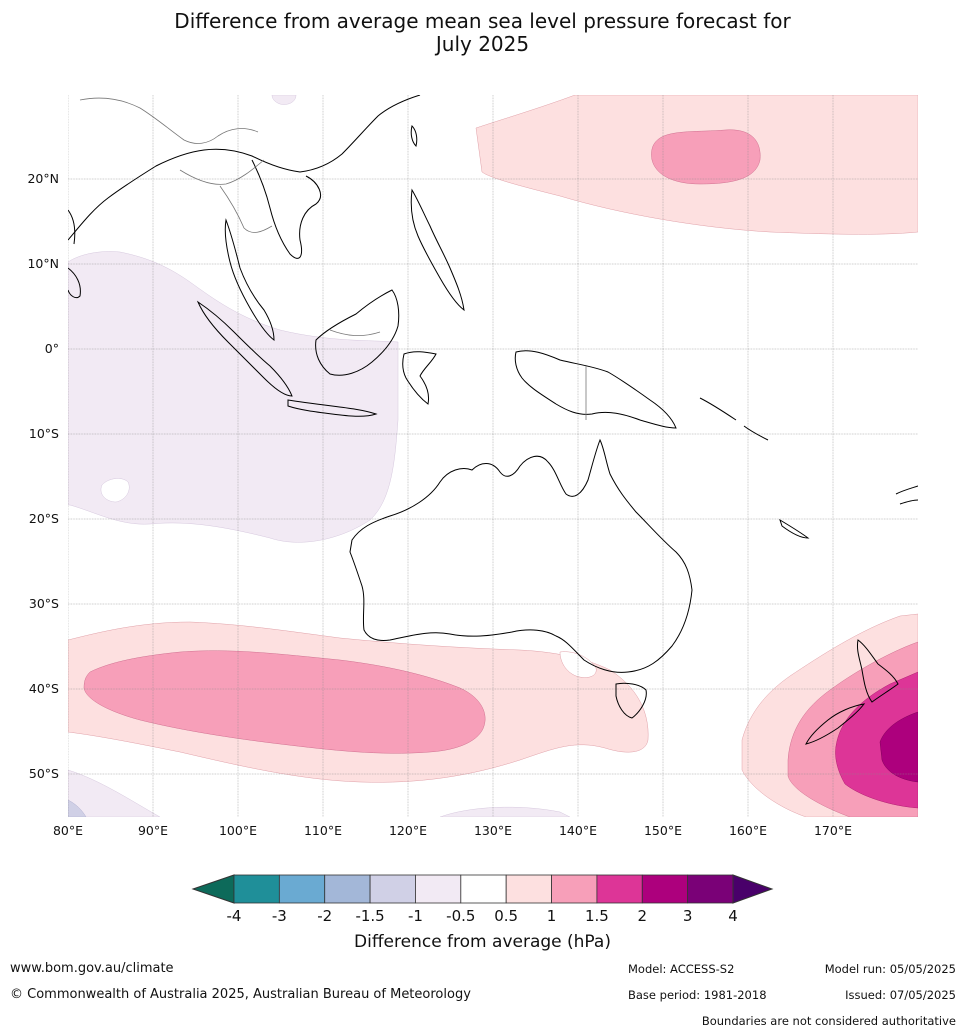 This screenshot has height=1035, width=965. What do you see at coordinates (906, 495) in the screenshot?
I see `coast-fiji` at bounding box center [906, 495].